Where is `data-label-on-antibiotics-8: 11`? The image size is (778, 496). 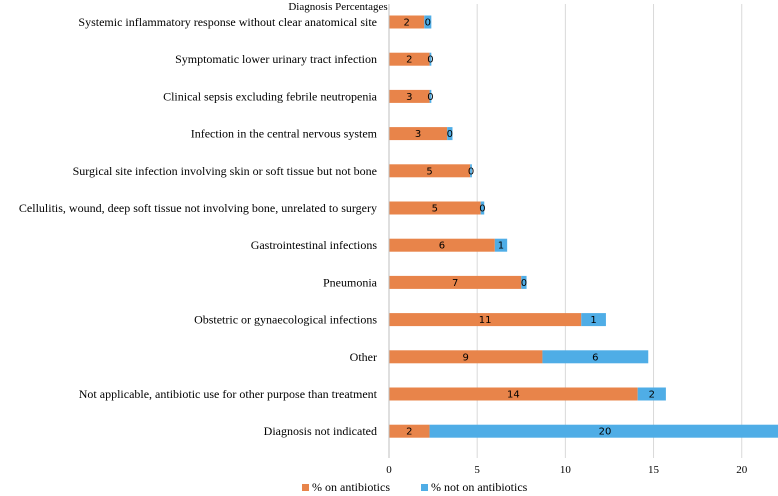
data-label-on-antibiotics-8: 11 is located at coordinates (485, 320).